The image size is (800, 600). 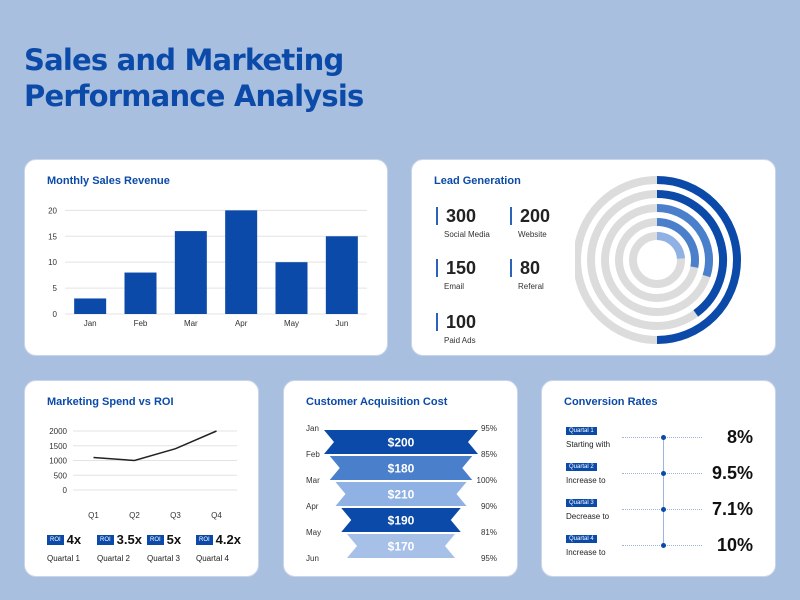 I want to click on funnel-value-label: $180, so click(x=401, y=469).